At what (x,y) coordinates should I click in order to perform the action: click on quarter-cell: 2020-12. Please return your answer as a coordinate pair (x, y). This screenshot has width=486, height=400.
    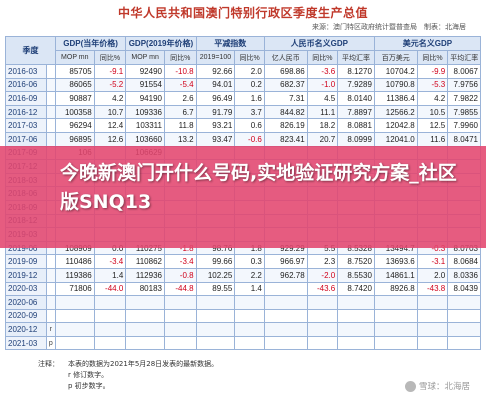
    Looking at the image, I should click on (26, 329).